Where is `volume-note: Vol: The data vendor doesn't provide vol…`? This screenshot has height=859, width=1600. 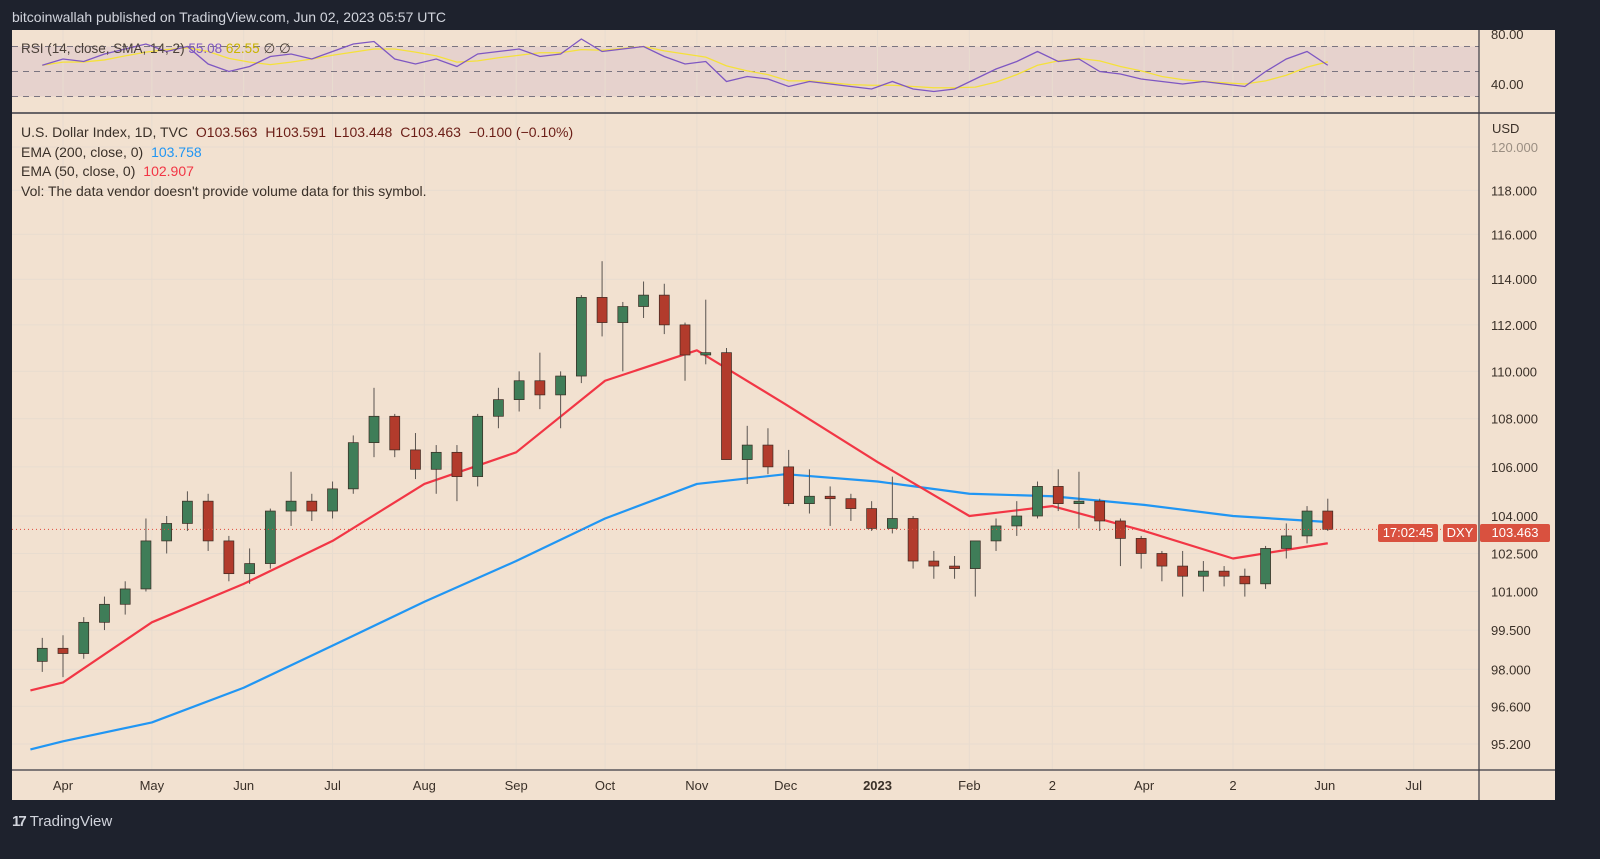
volume-note: Vol: The data vendor doesn't provide vol… is located at coordinates (224, 191).